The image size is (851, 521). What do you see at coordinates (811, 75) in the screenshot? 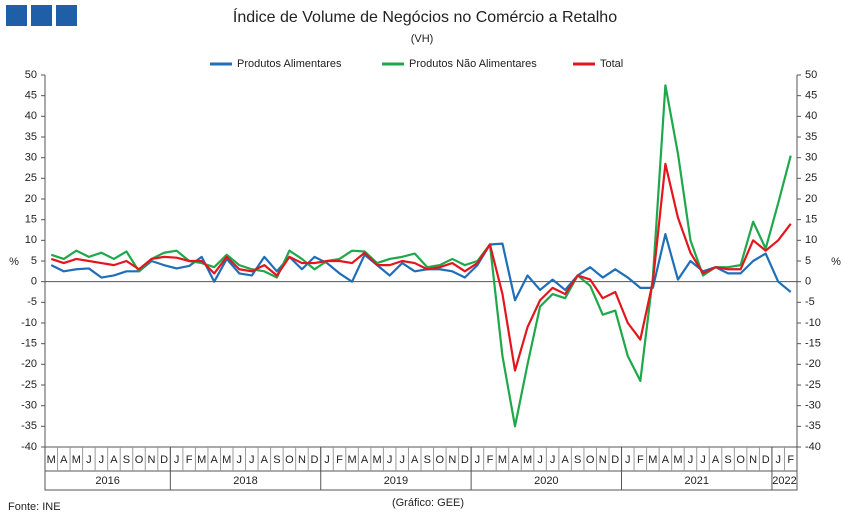
I see `y2-tick-label: 50` at bounding box center [811, 75].